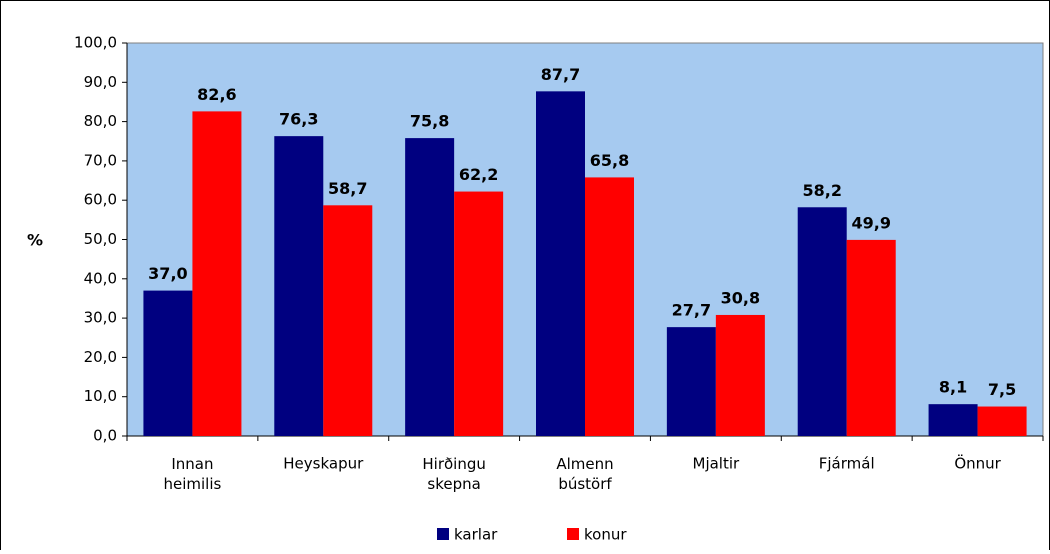 Image resolution: width=1050 pixels, height=554 pixels. Describe the element at coordinates (100, 357) in the screenshot. I see `y-tick-label: 20,0` at that location.